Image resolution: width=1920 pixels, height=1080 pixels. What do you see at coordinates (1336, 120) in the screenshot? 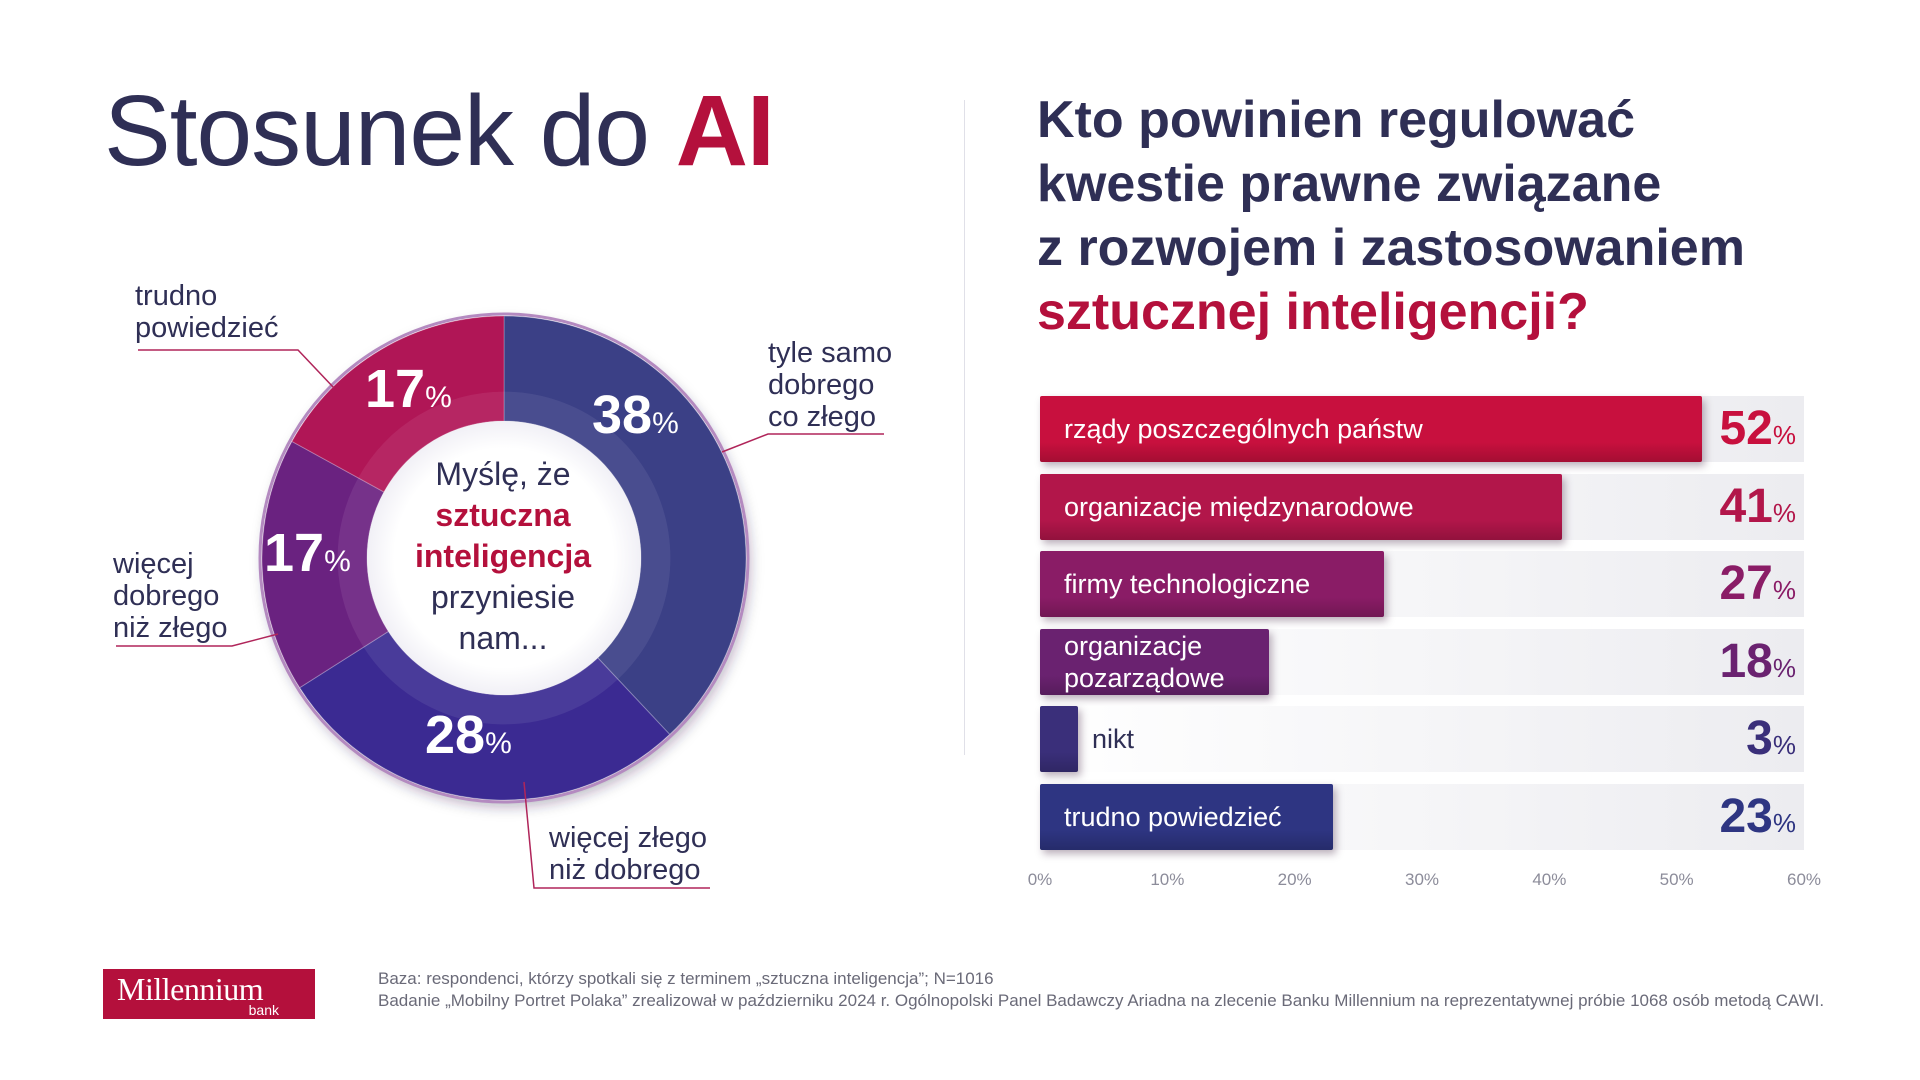
I see `question-line: Kto powinien regulować` at bounding box center [1336, 120].